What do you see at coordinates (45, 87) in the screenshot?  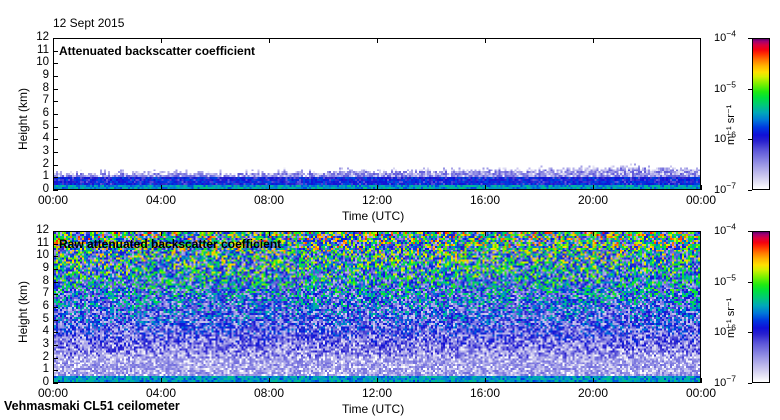 I see `y-tick-label: 8` at bounding box center [45, 87].